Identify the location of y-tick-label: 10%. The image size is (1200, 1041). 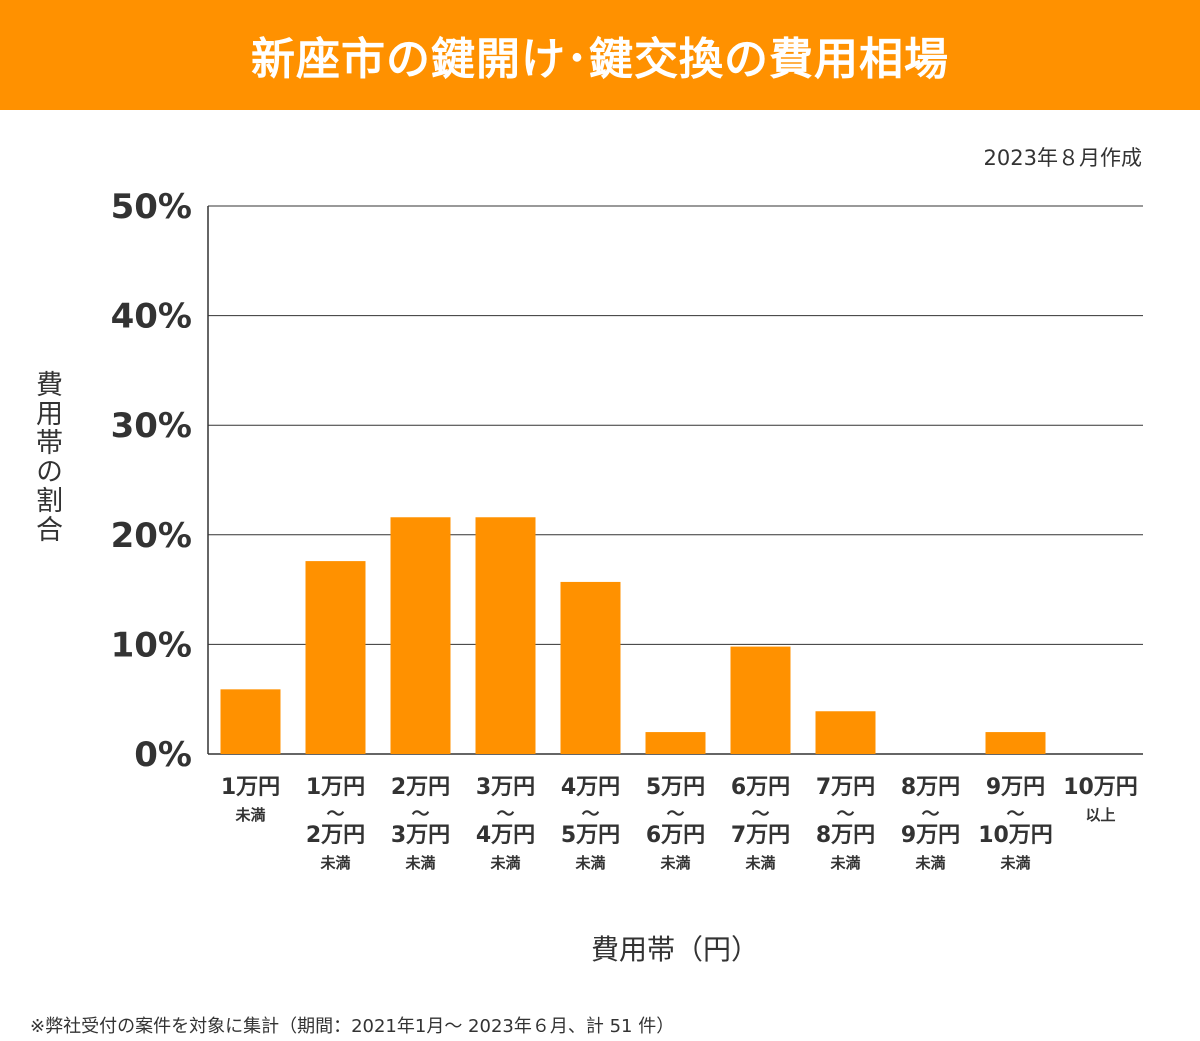
(151, 645).